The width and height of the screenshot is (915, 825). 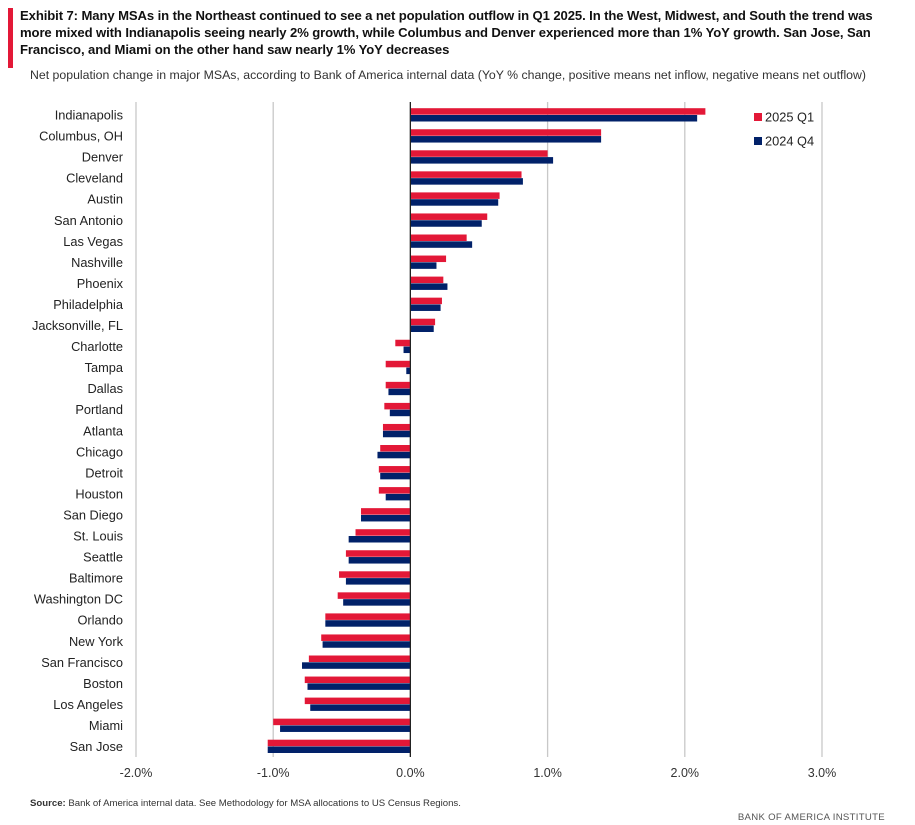 I want to click on category-label: Chicago, so click(x=99, y=451).